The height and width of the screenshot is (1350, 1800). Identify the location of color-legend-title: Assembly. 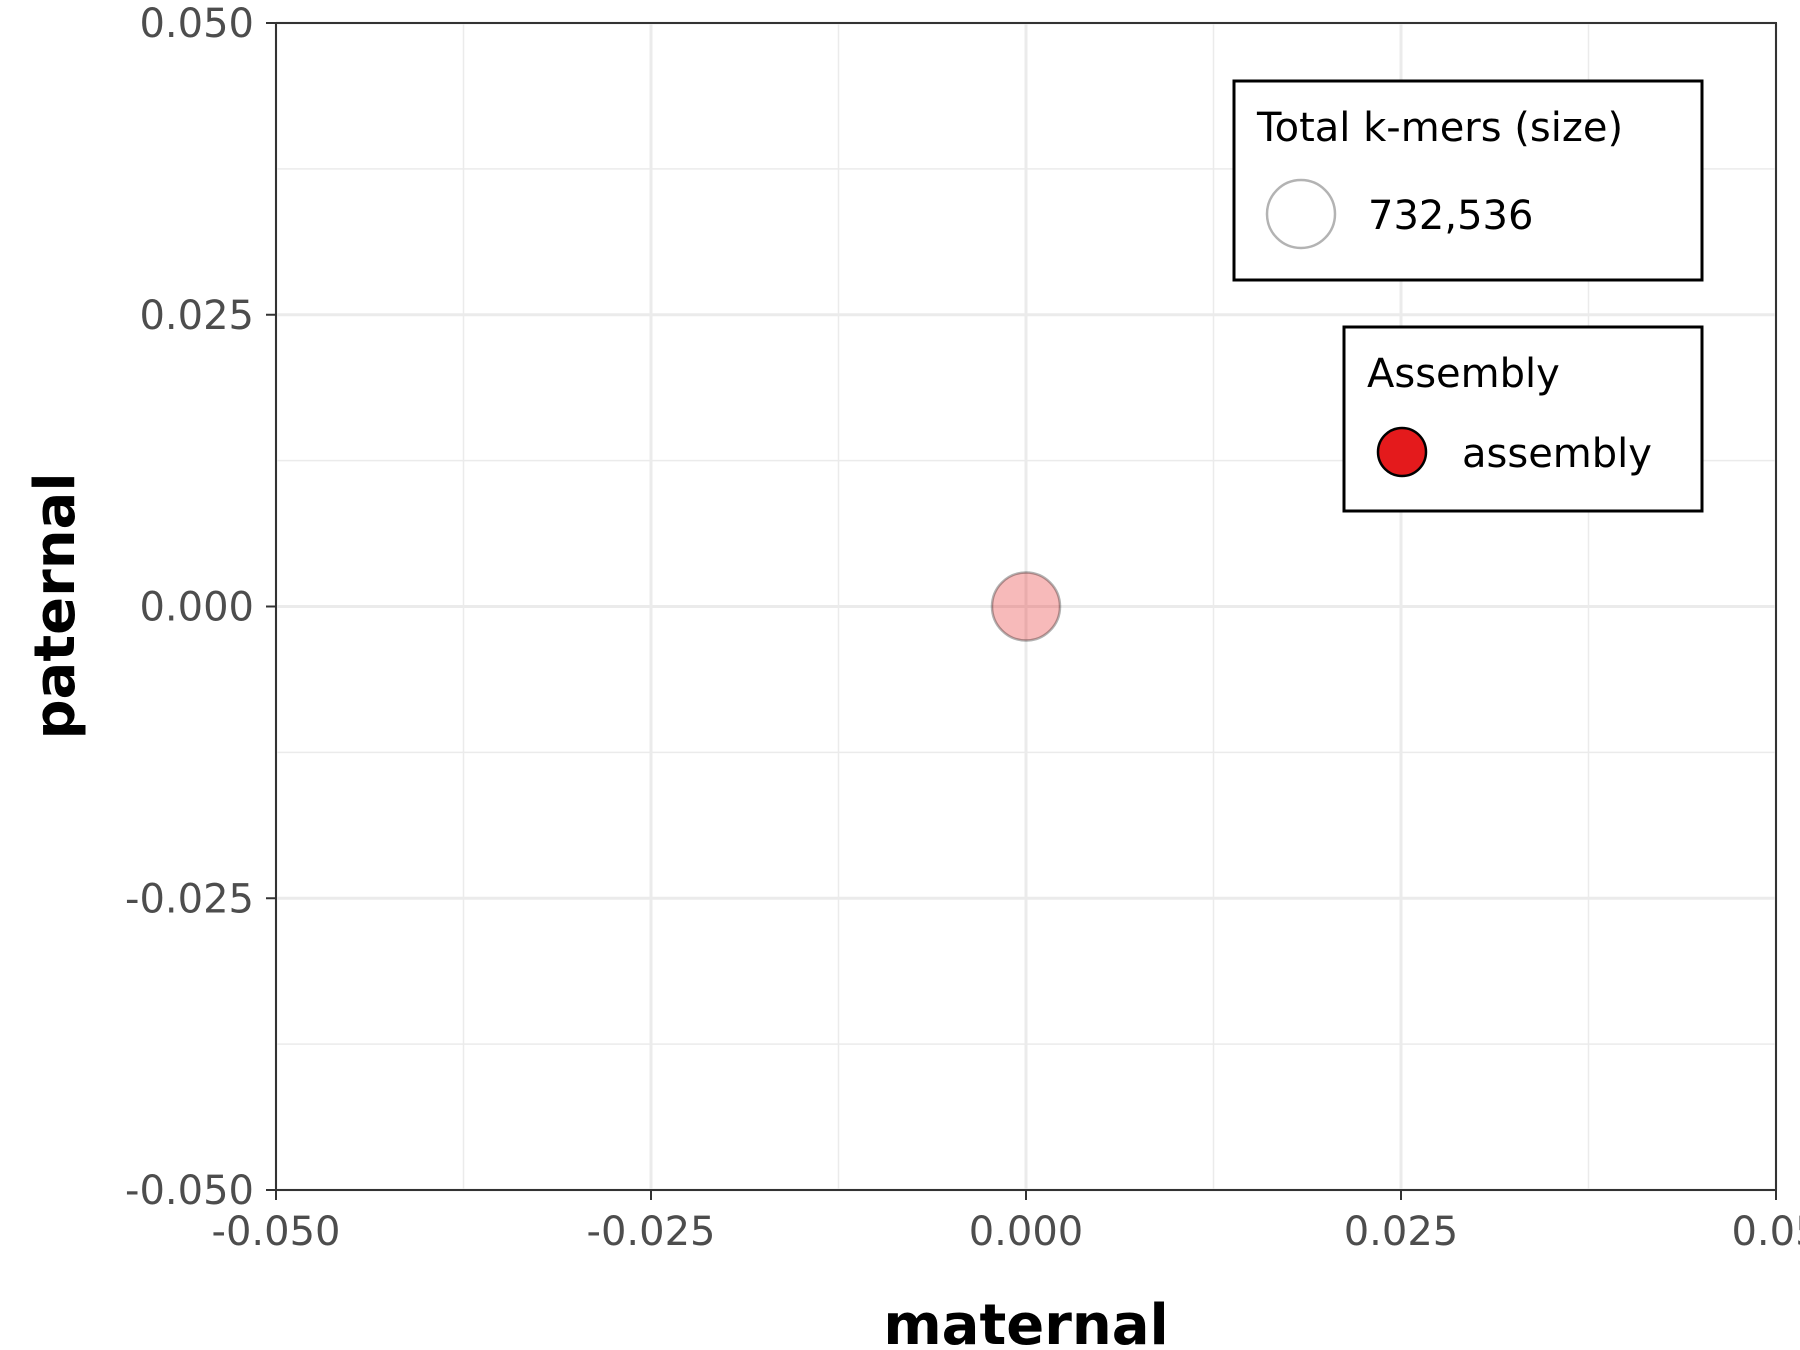
(1463, 374).